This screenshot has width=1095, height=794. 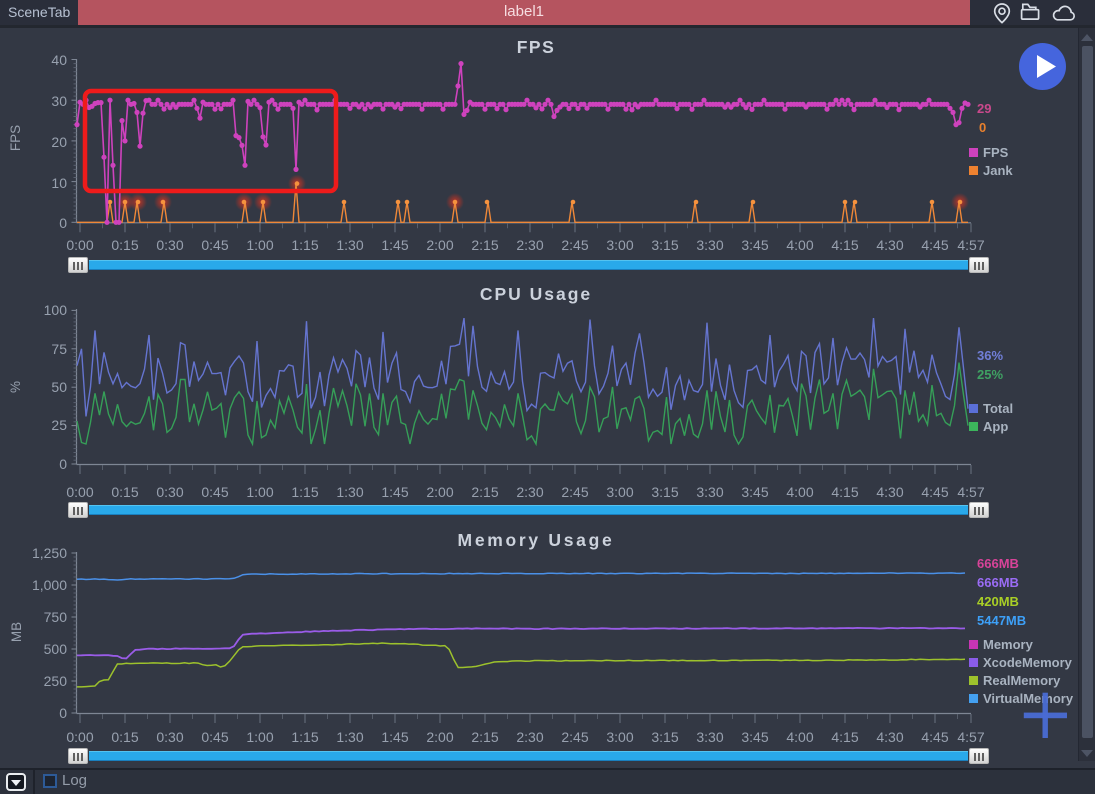 I want to click on svg-text: VirtualMemory, so click(x=1028, y=698).